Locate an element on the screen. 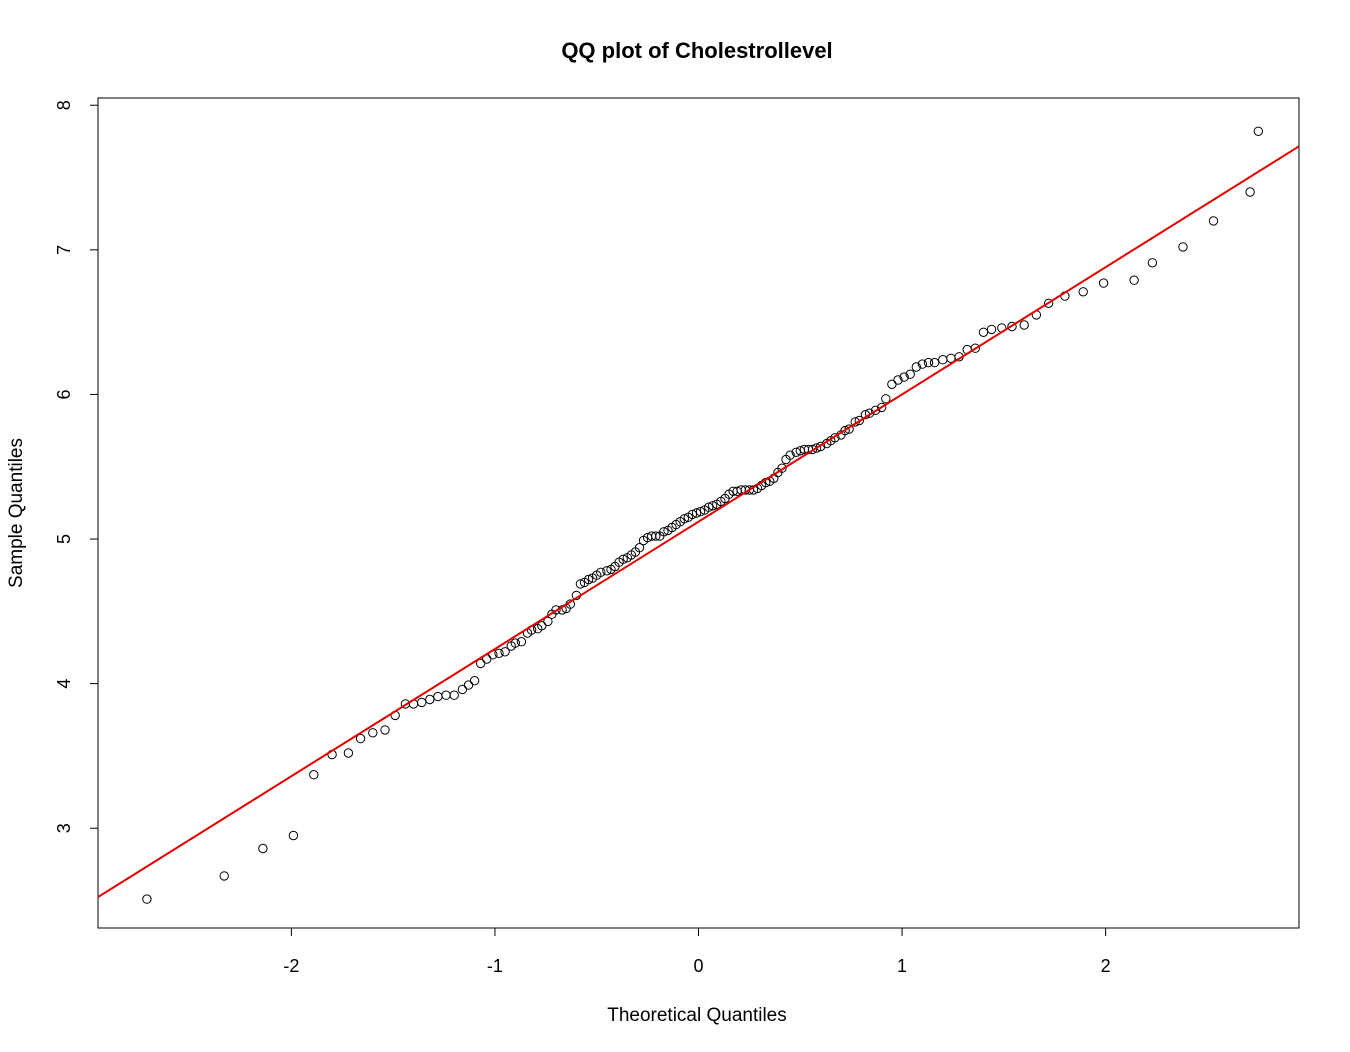 The image size is (1350, 1052). chart-title: QQ plot of Cholestrollevel is located at coordinates (696, 50).